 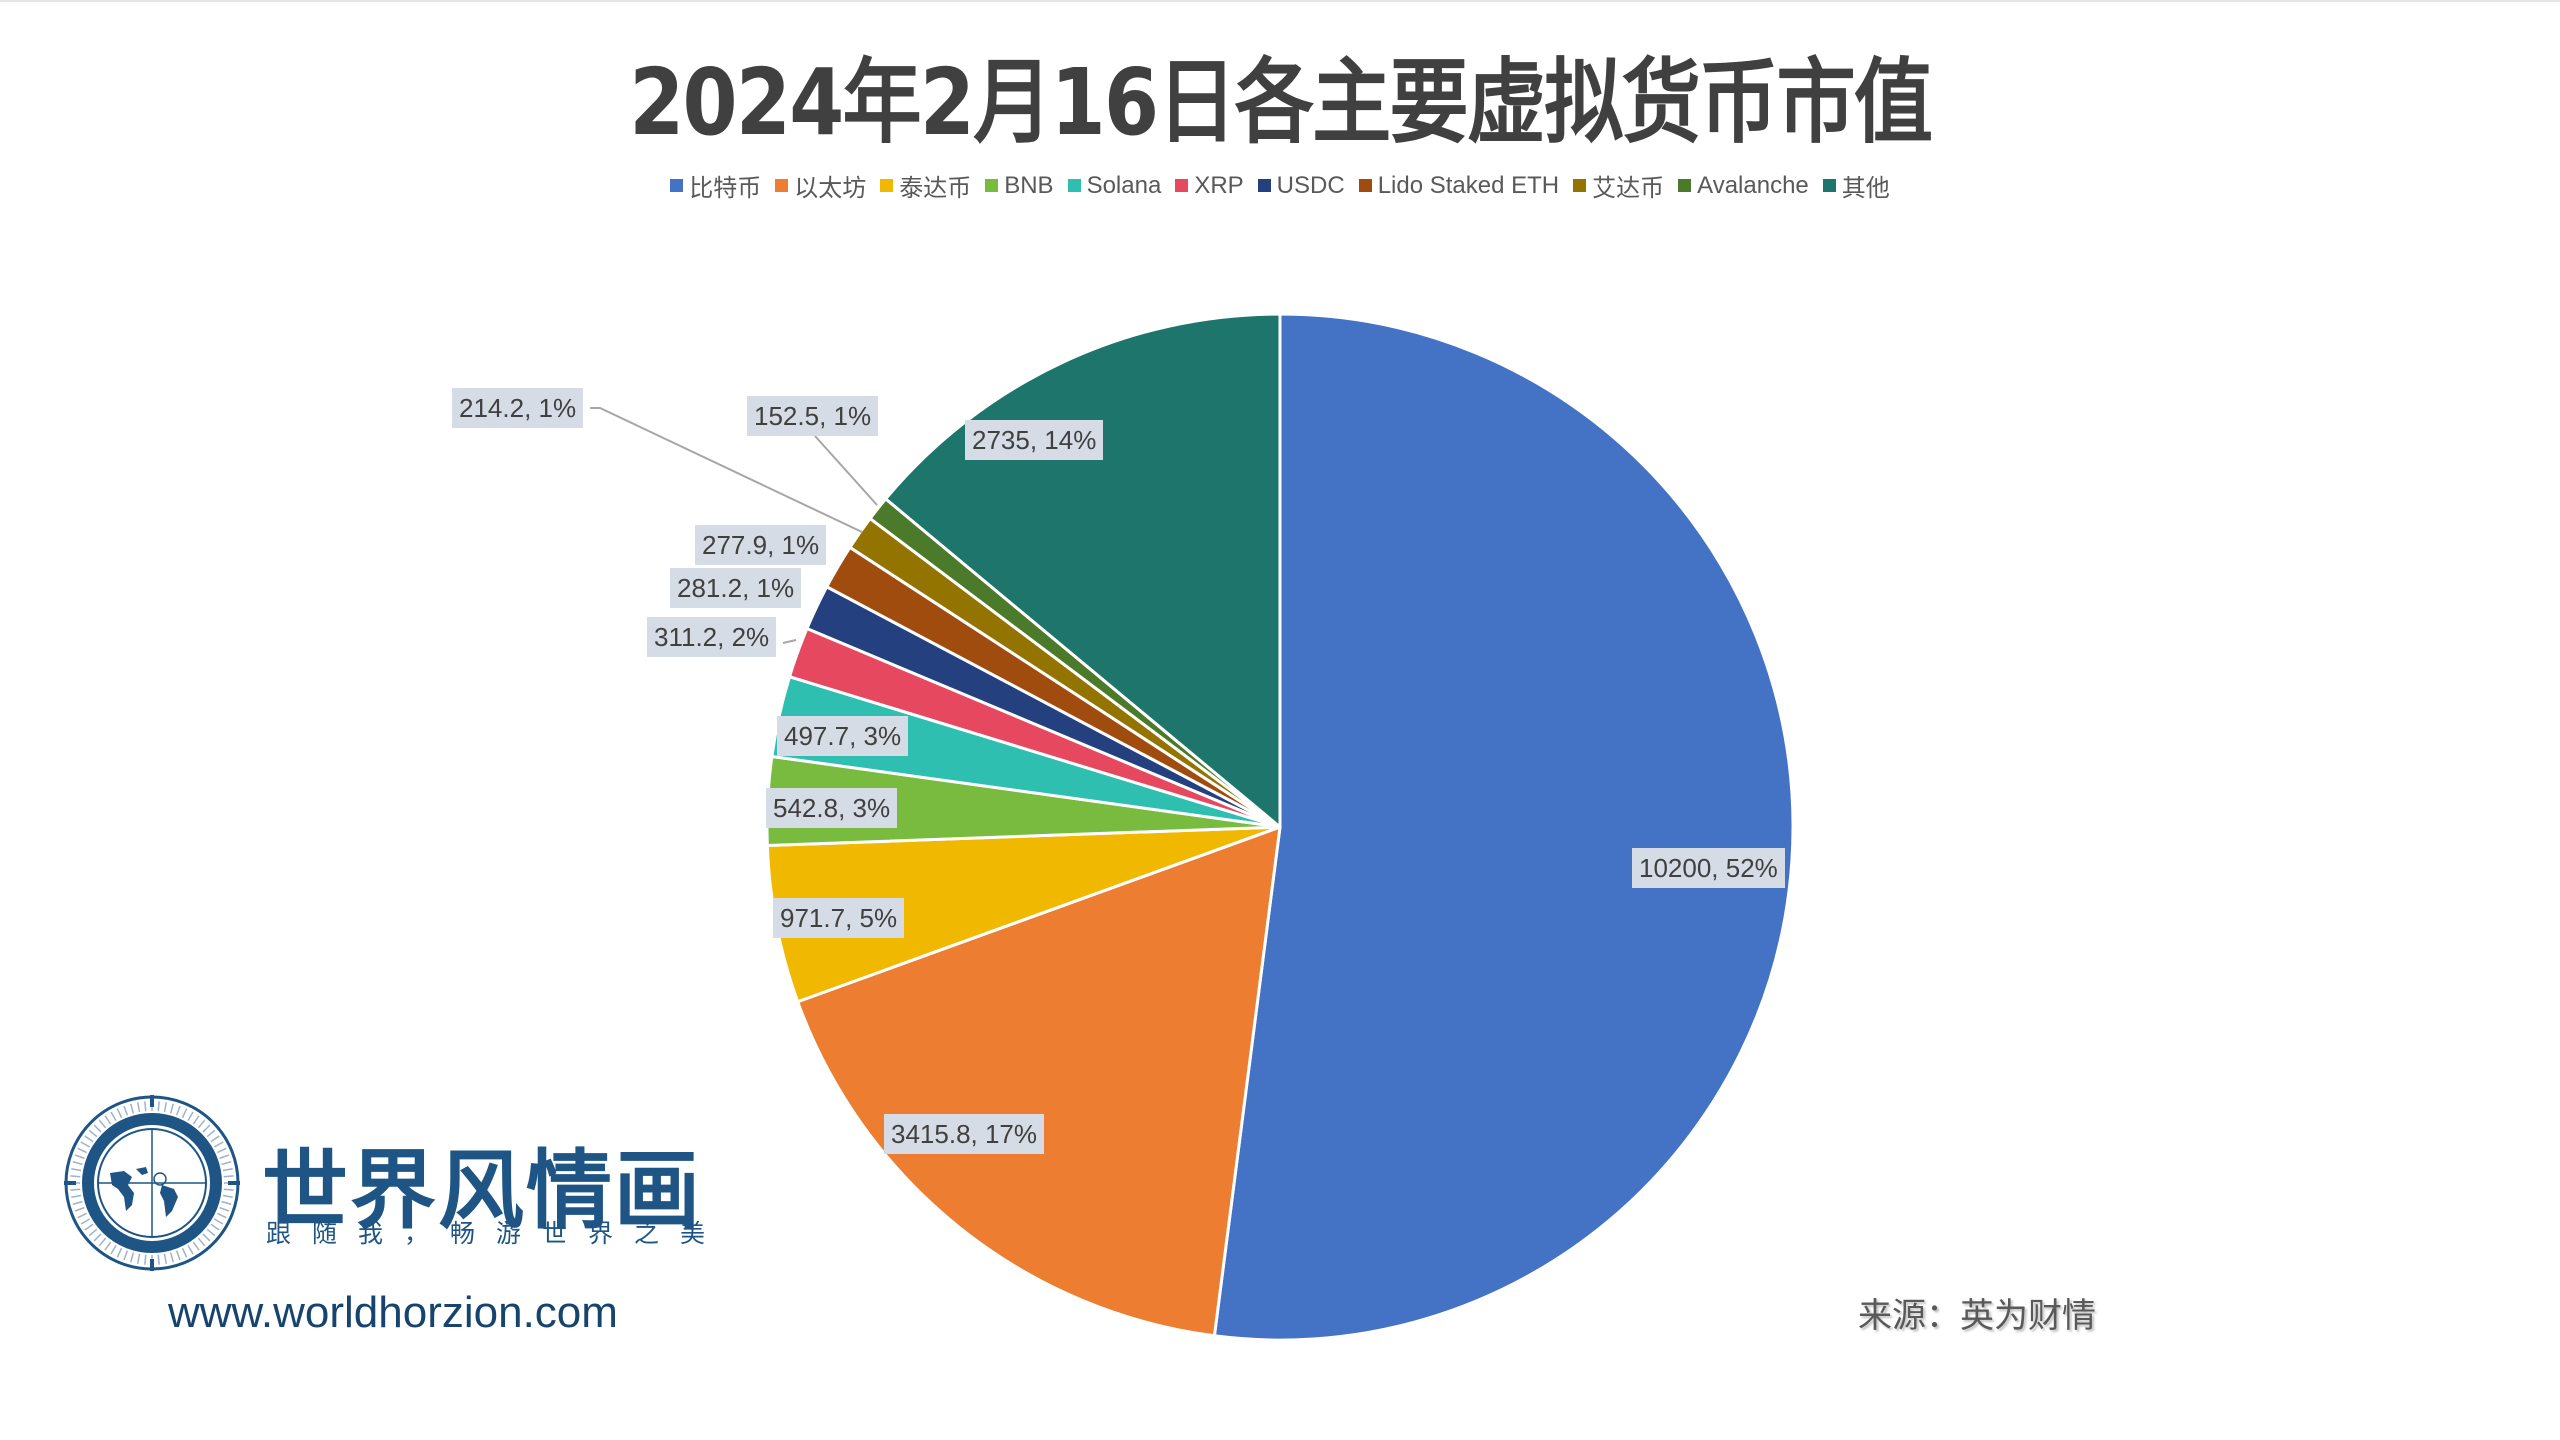 What do you see at coordinates (1468, 185) in the screenshot?
I see `legend-label: Lido Staked ETH` at bounding box center [1468, 185].